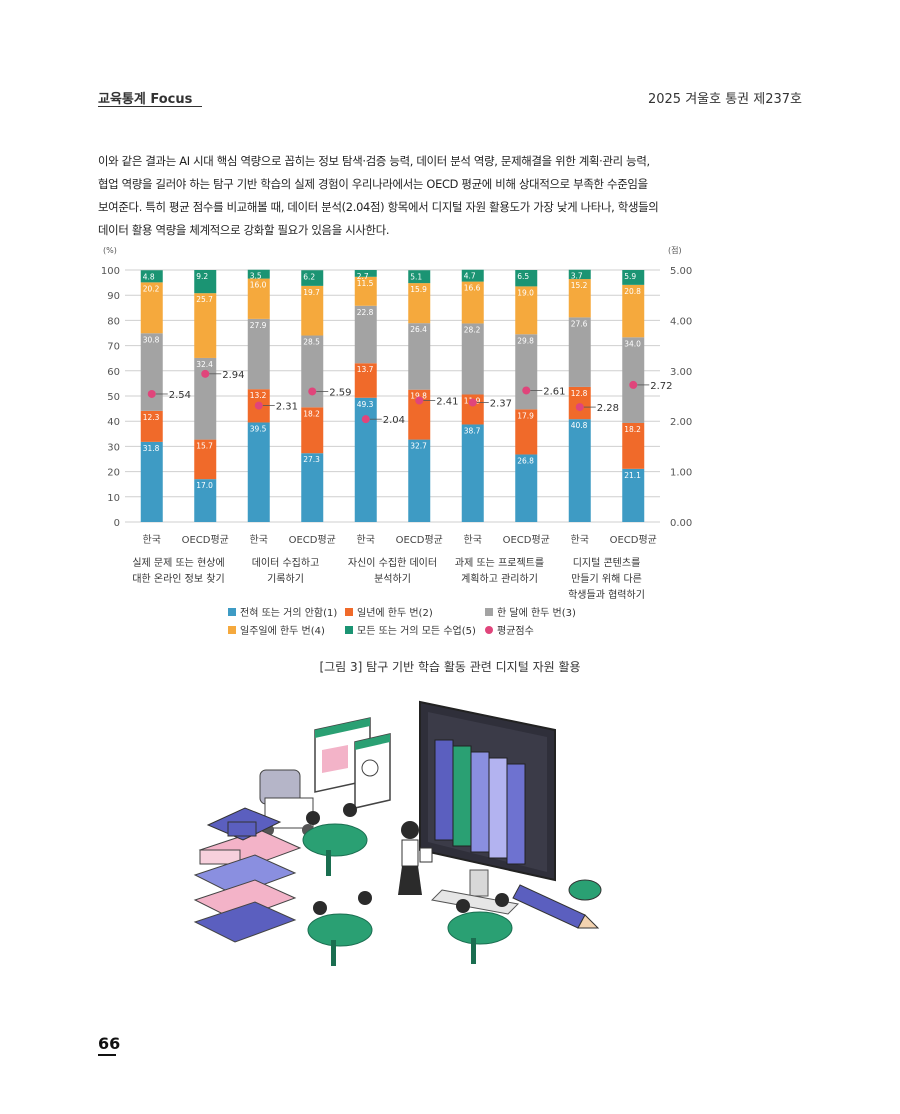 The height and width of the screenshot is (1114, 900). What do you see at coordinates (352, 763) in the screenshot?
I see `window-icon` at bounding box center [352, 763].